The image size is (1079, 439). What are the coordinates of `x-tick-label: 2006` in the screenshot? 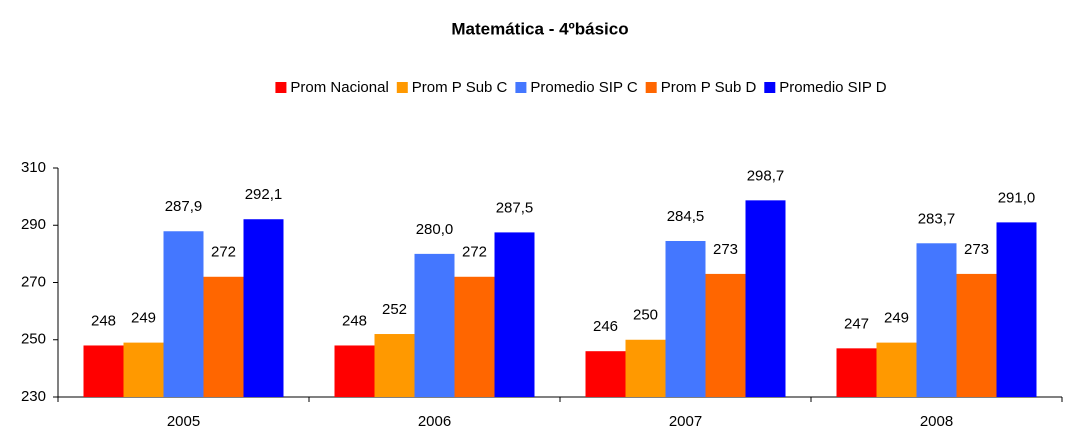 It's located at (434, 421).